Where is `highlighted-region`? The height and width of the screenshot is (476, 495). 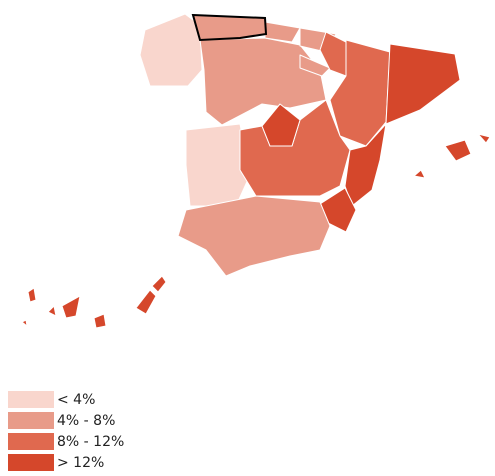
highlighted-region is located at coordinates (229, 27).